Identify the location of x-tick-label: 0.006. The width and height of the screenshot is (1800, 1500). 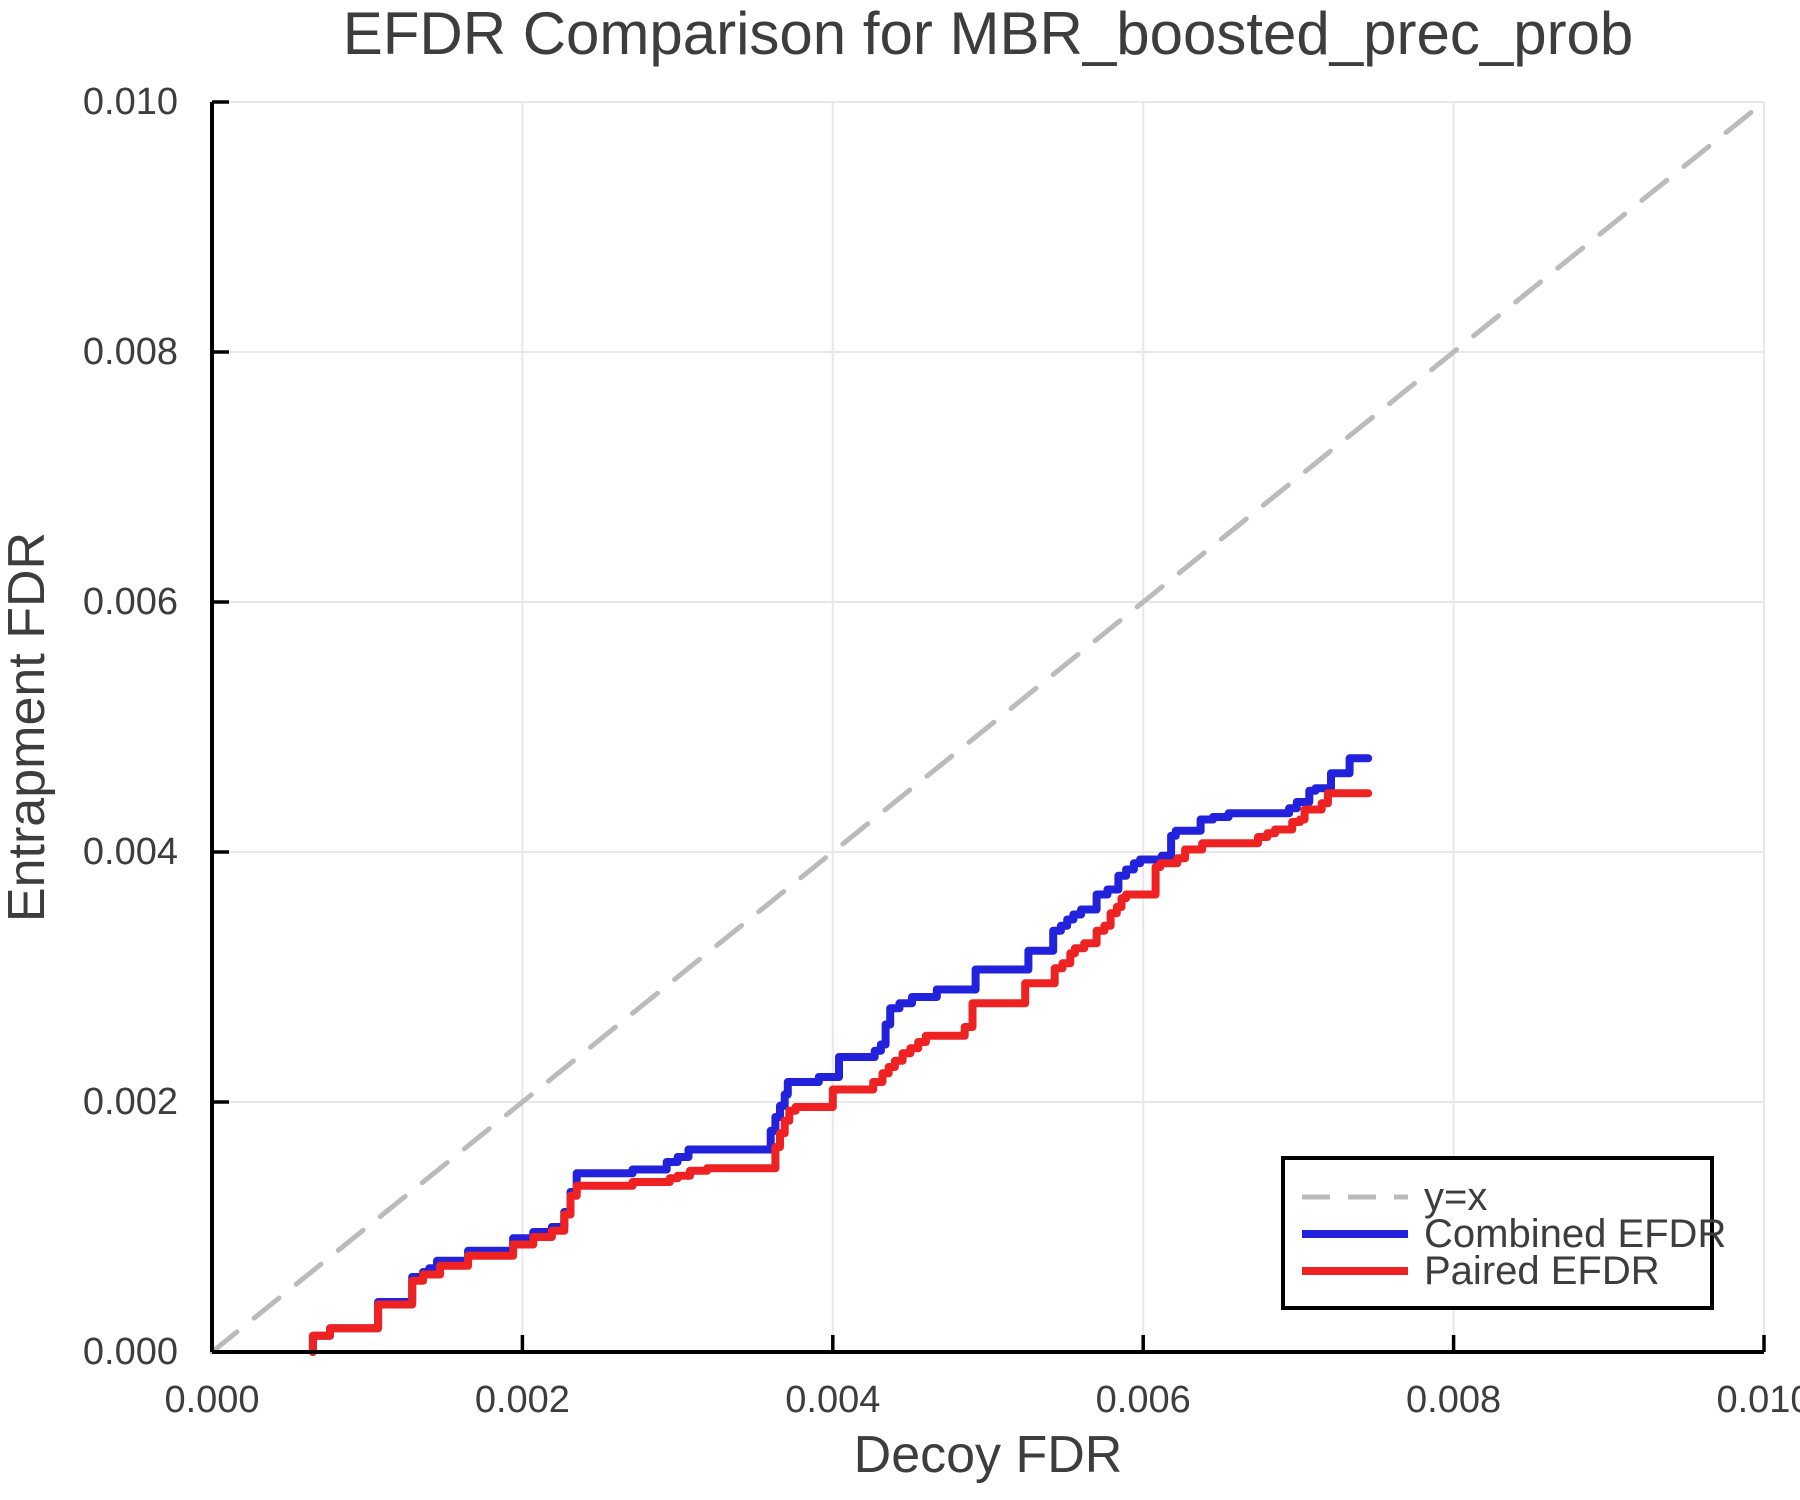
(1143, 1400).